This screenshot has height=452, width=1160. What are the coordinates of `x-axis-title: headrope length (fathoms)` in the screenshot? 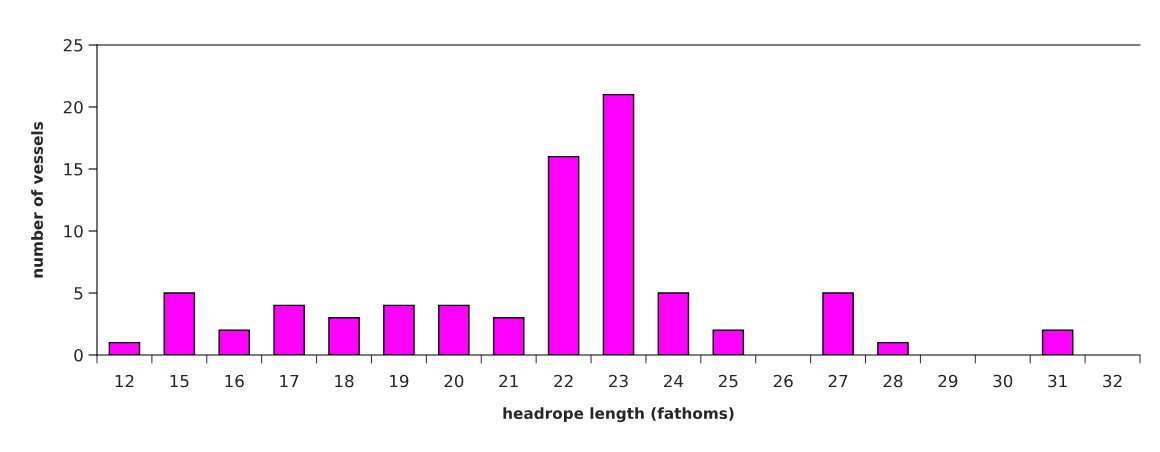 It's located at (618, 415).